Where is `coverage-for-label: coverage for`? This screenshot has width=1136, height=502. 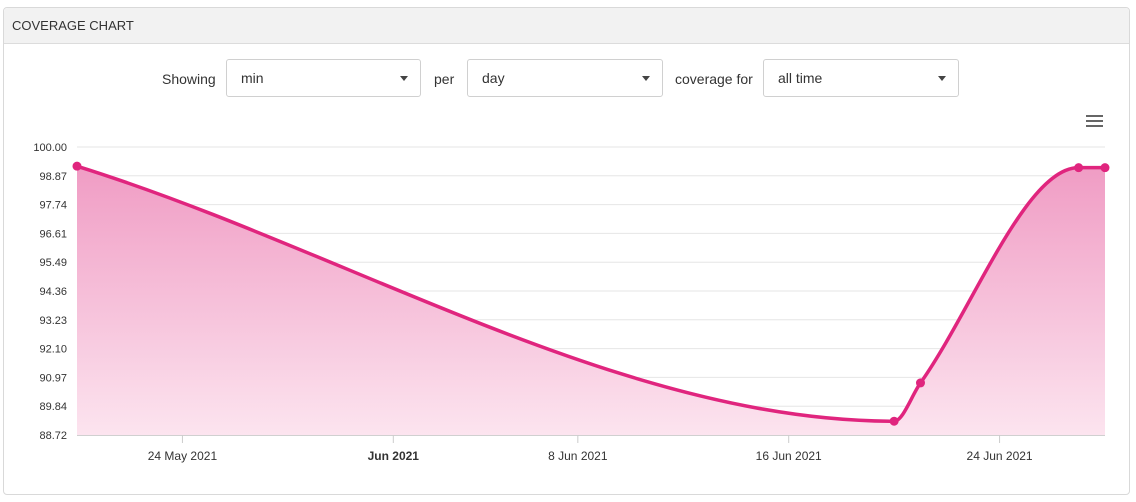
coverage-for-label: coverage for is located at coordinates (714, 79).